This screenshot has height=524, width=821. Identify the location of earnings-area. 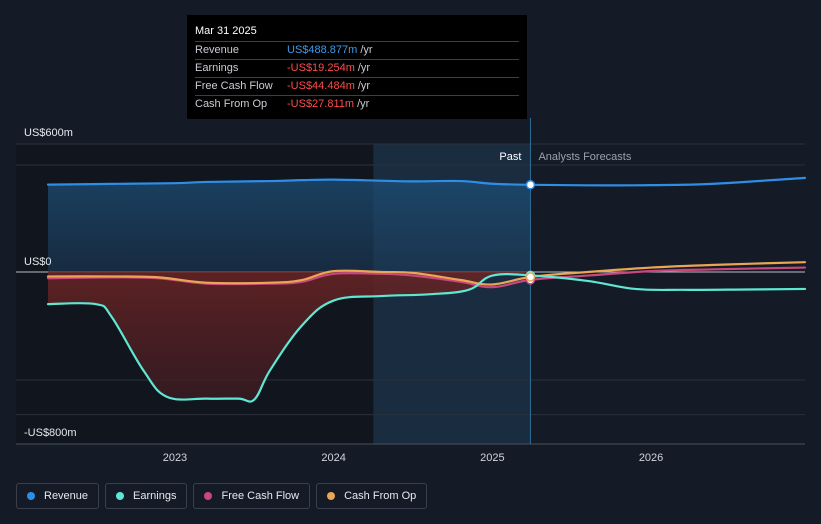
(289, 337).